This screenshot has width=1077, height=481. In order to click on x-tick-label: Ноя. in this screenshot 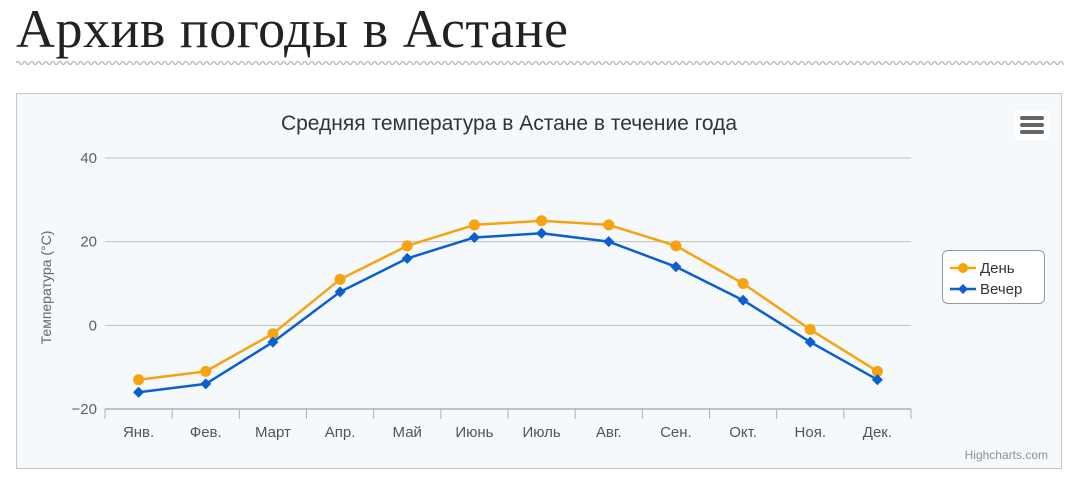, I will do `click(810, 432)`.